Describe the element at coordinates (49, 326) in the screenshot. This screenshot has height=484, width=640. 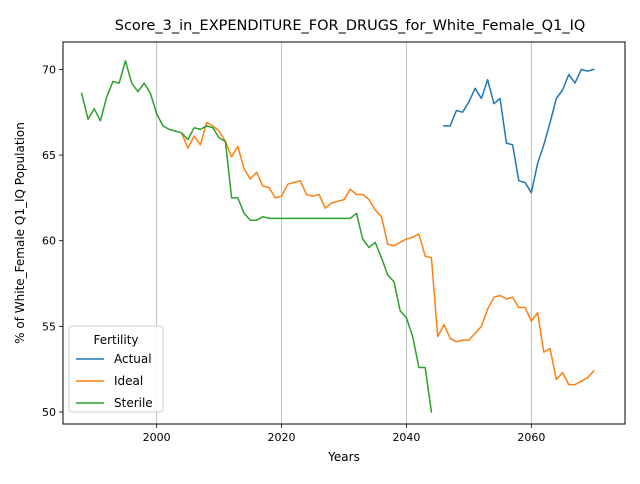
I see `y-tick-label: 55` at that location.